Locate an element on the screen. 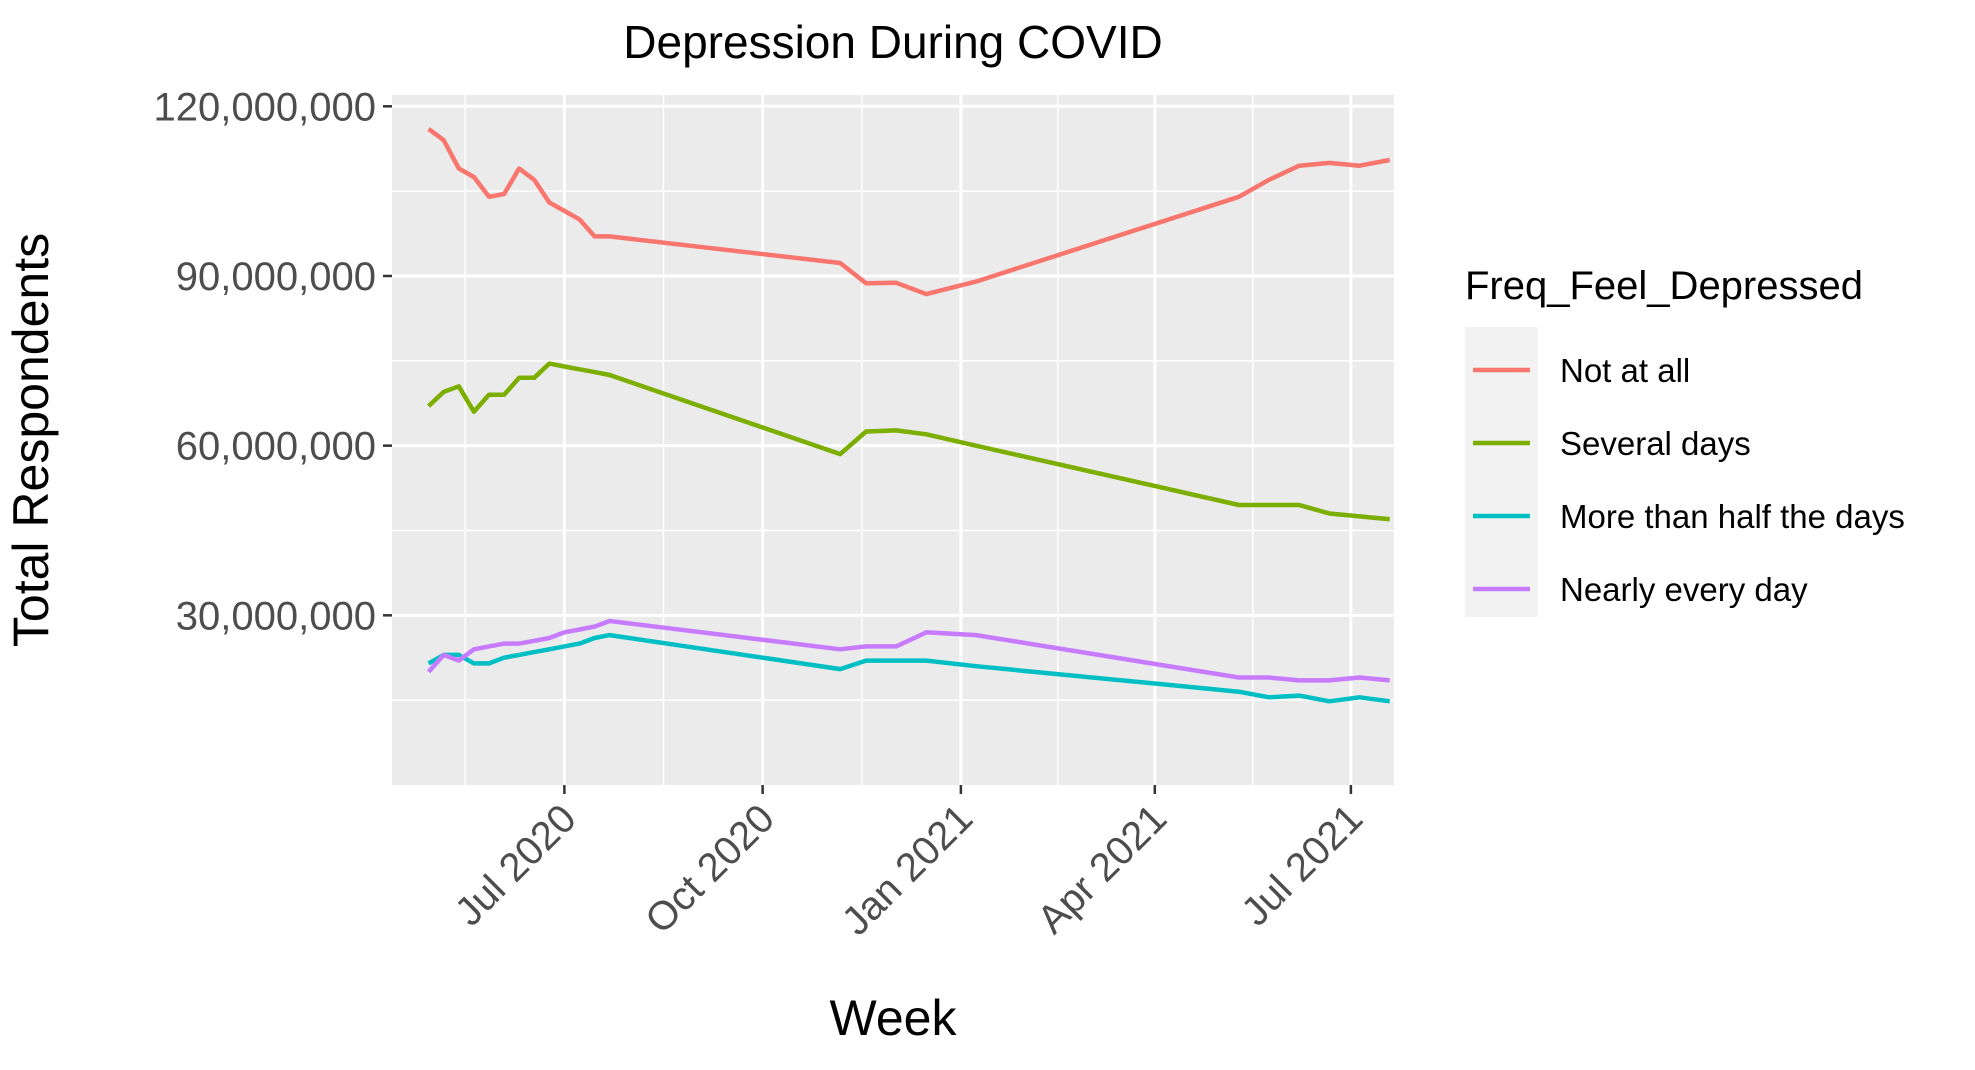 This screenshot has width=1975, height=1070. legend-label: More than half the days is located at coordinates (1732, 516).